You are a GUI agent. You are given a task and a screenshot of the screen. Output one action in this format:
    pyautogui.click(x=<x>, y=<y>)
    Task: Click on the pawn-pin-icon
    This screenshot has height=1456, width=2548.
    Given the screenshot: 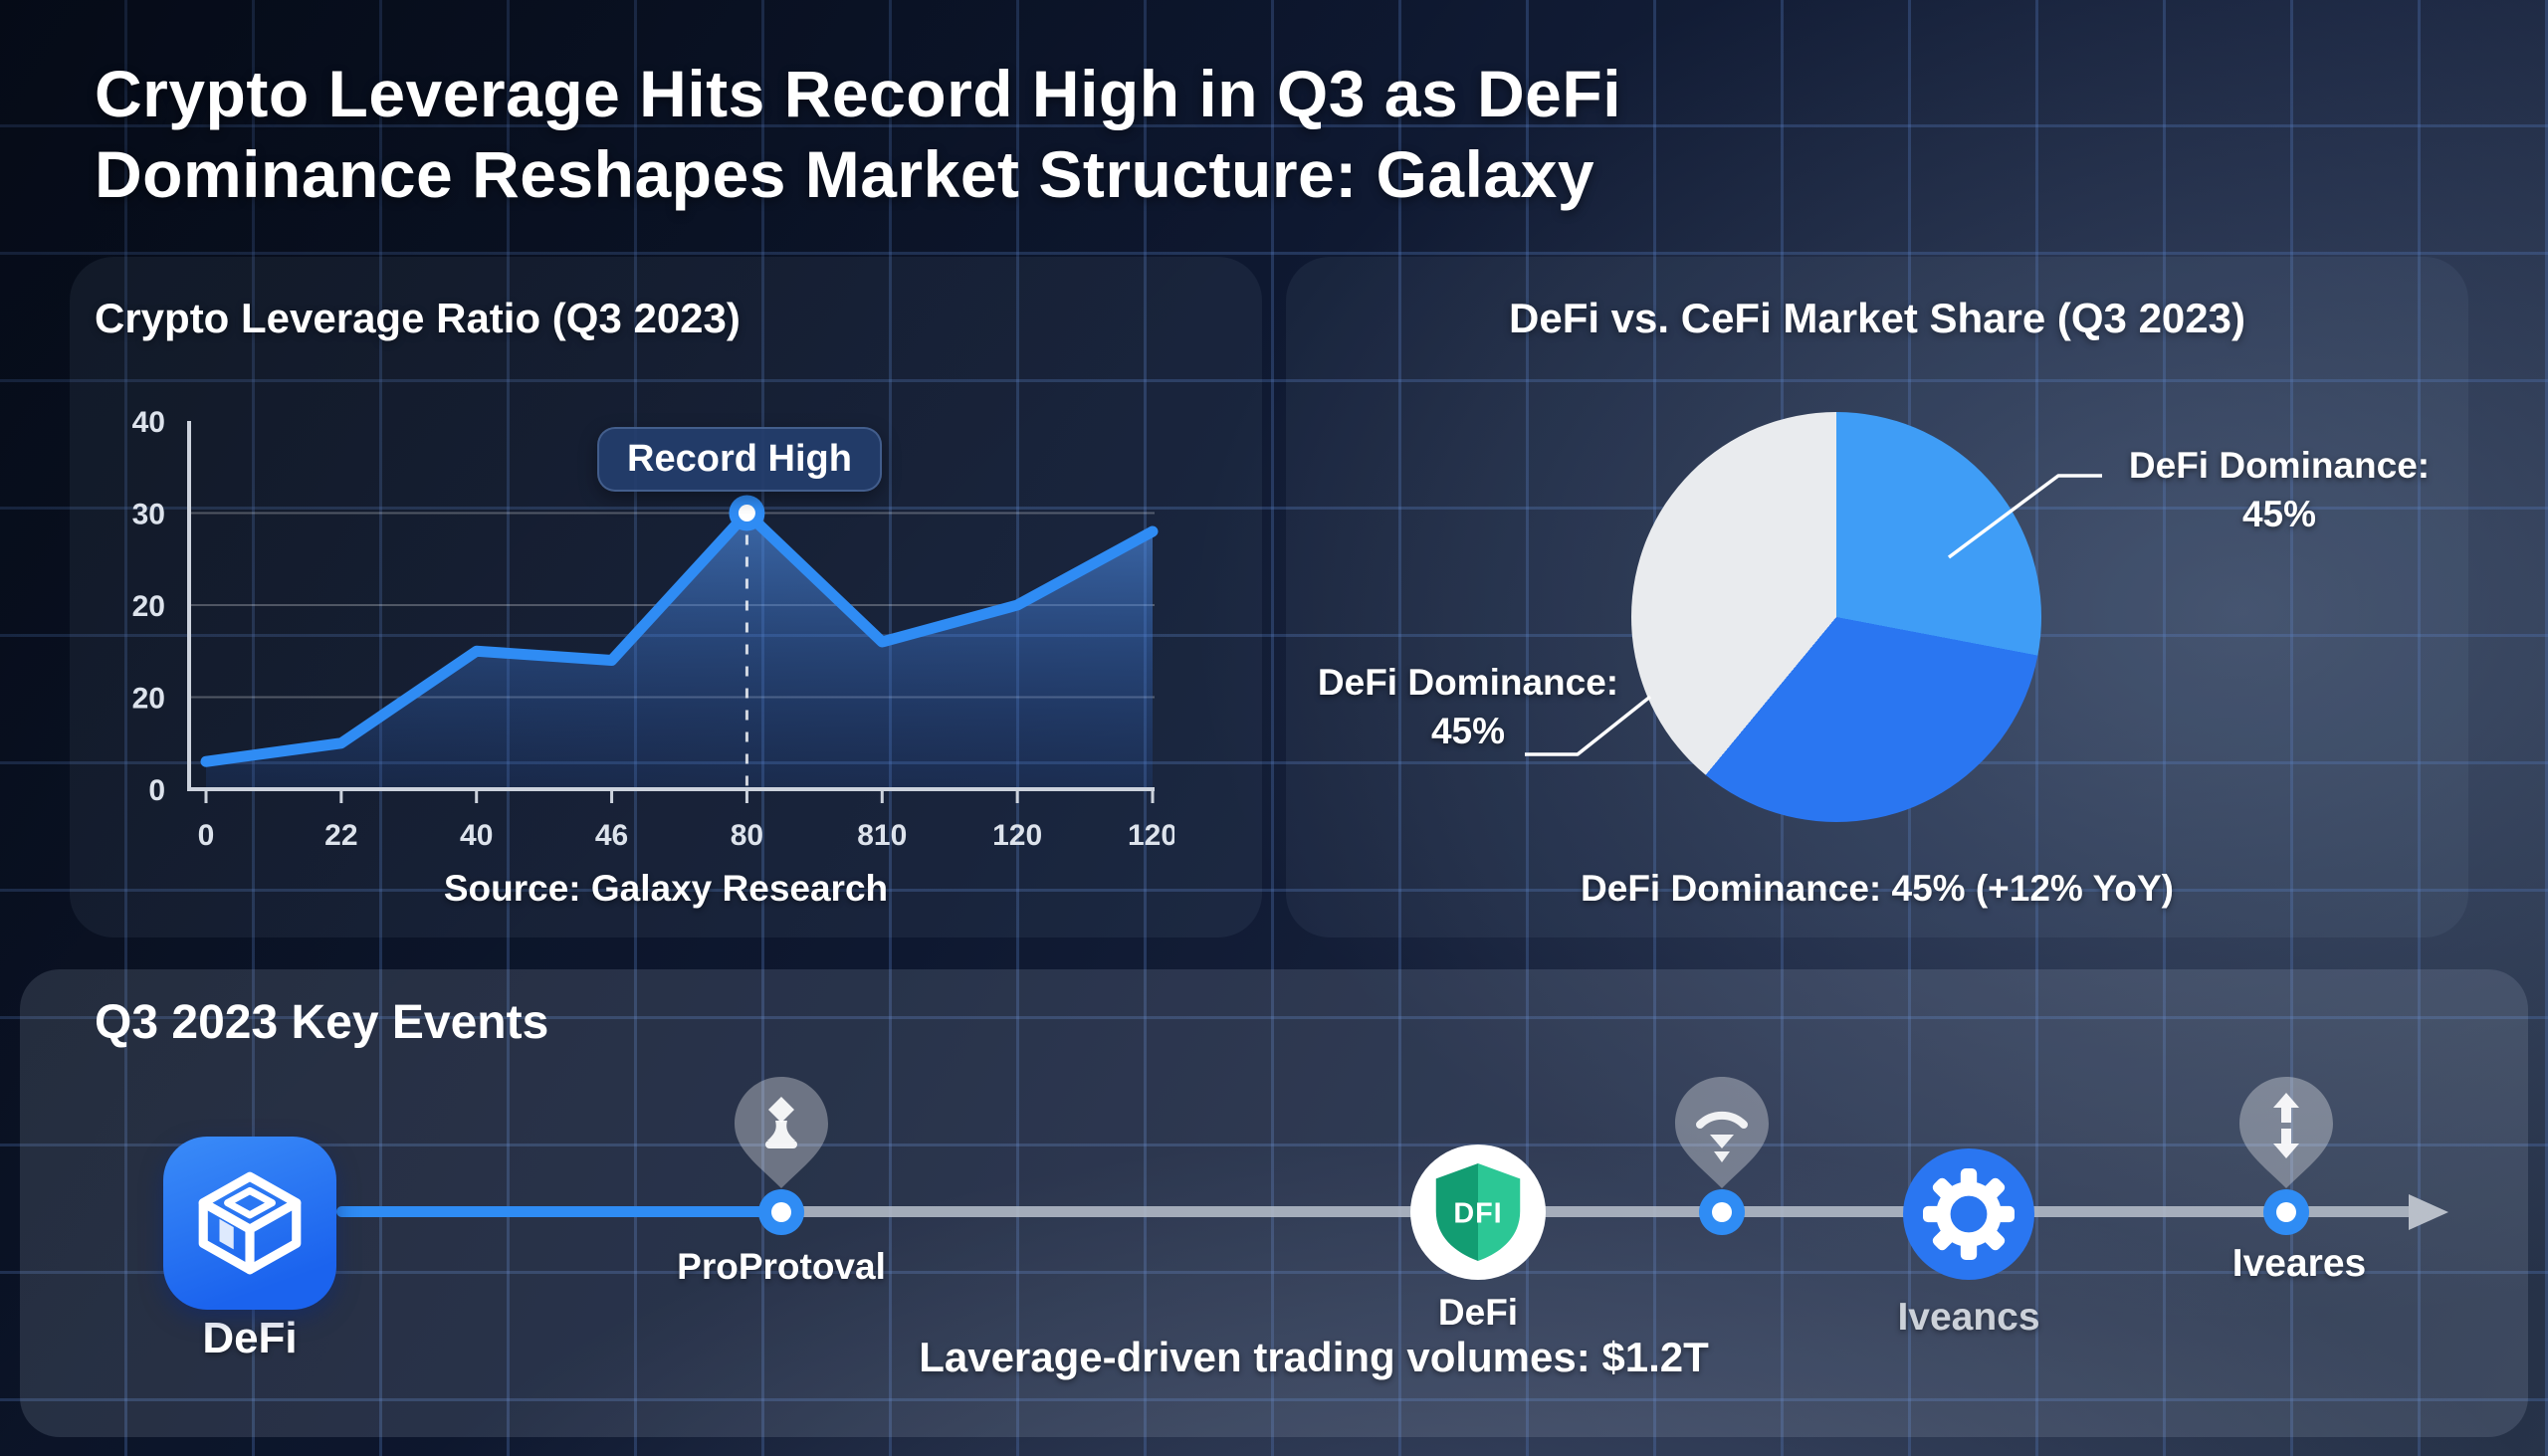 What is the action you would take?
    pyautogui.click(x=781, y=1132)
    